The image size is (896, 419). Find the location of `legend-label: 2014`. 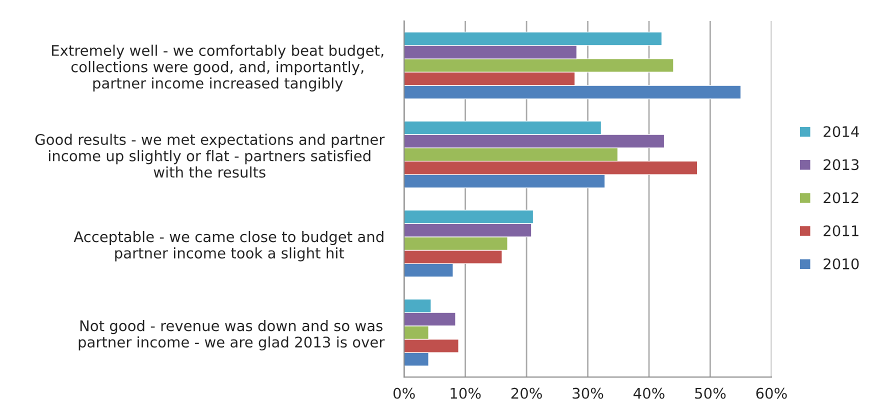

legend-label: 2014 is located at coordinates (841, 132).